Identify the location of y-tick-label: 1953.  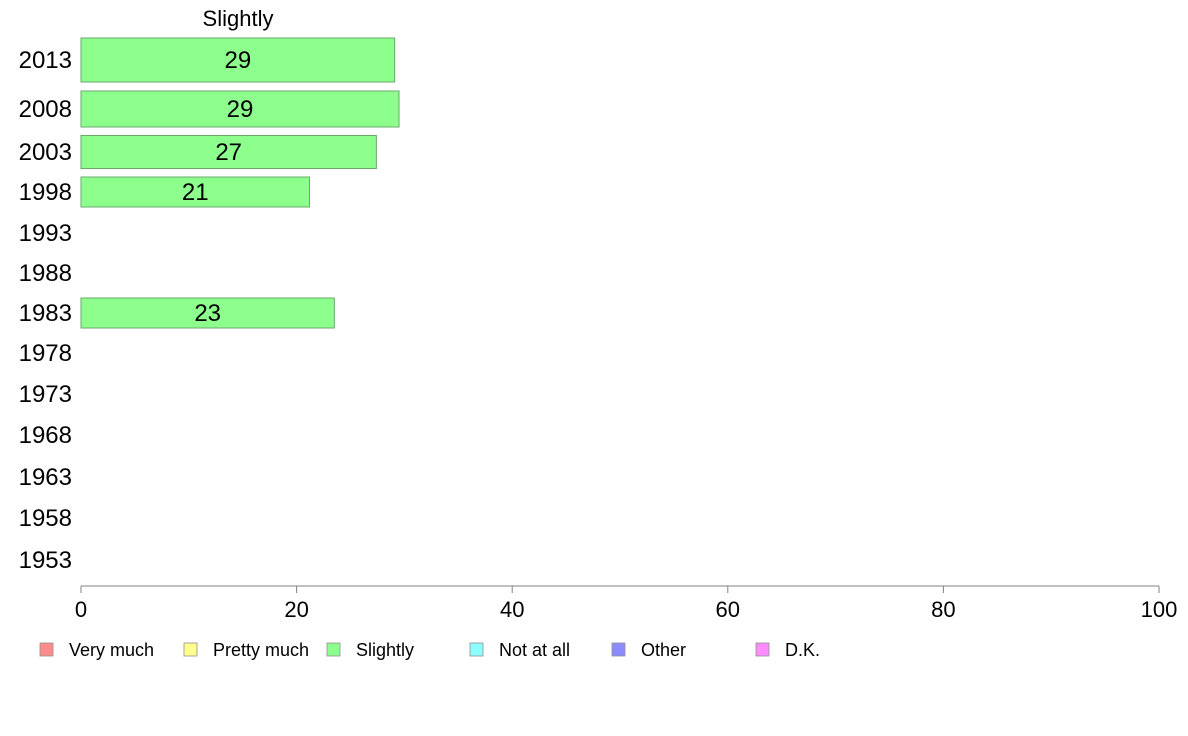
(45, 560).